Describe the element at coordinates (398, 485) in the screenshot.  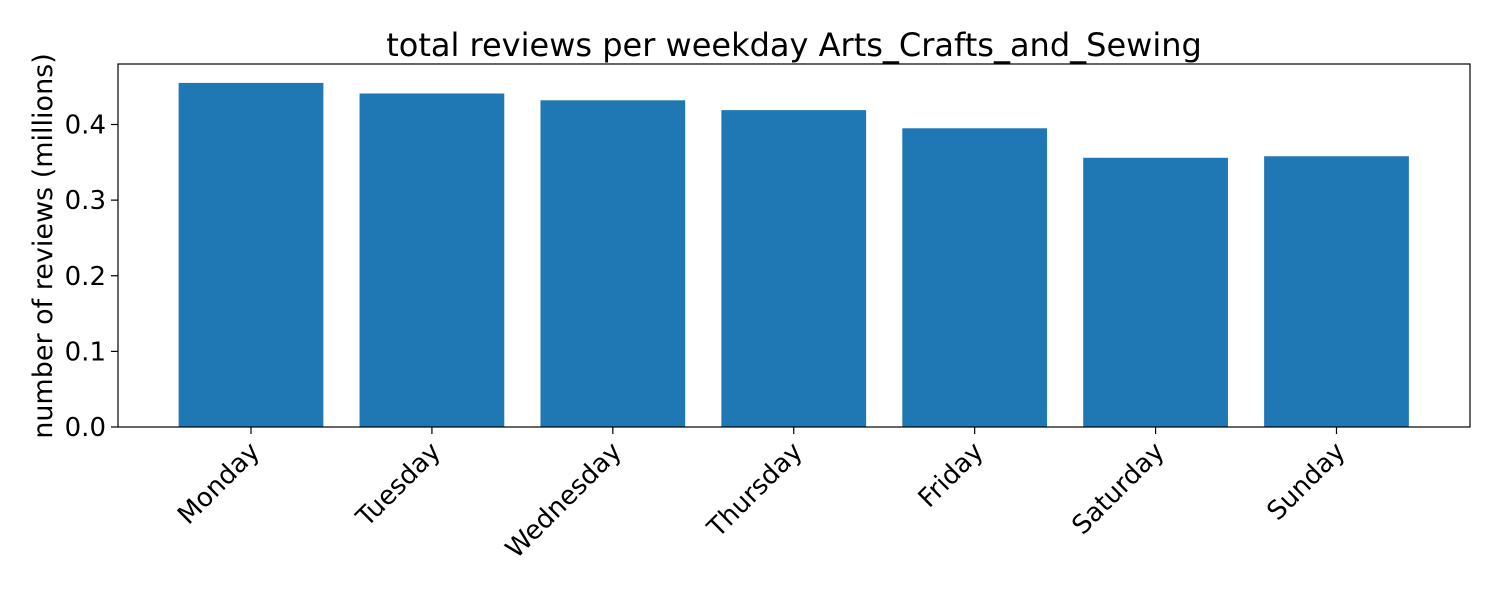
I see `x-tick-label-tuesday: Tuesday` at that location.